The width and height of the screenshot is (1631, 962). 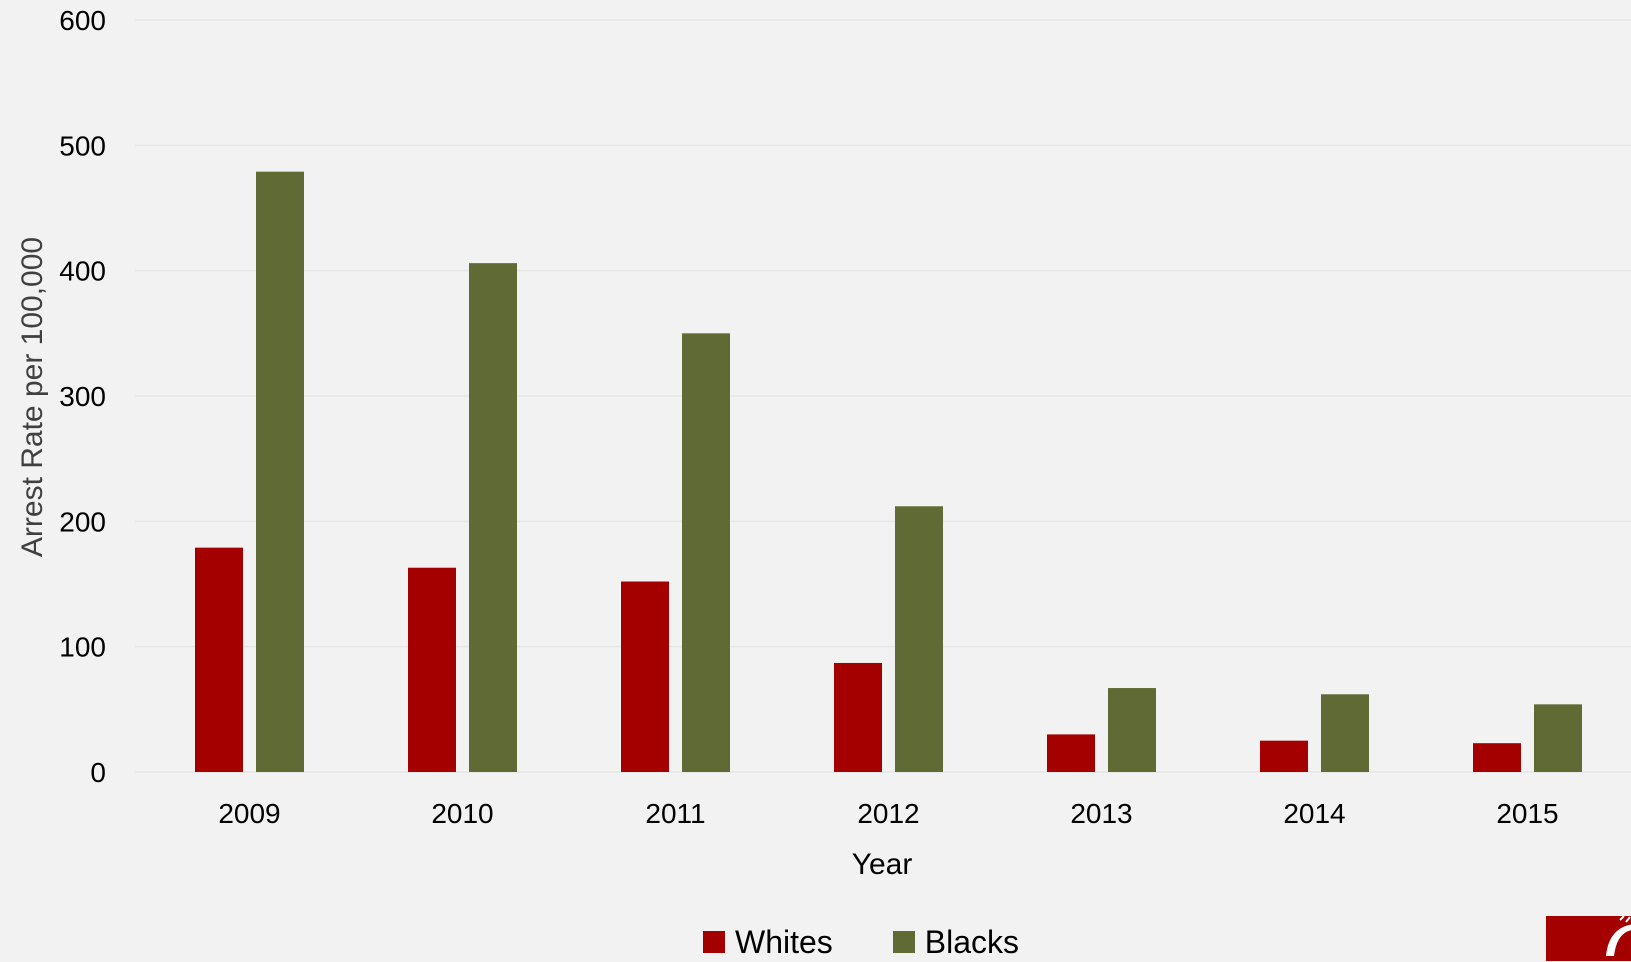 I want to click on x-tick-label: 2009, so click(x=249, y=813).